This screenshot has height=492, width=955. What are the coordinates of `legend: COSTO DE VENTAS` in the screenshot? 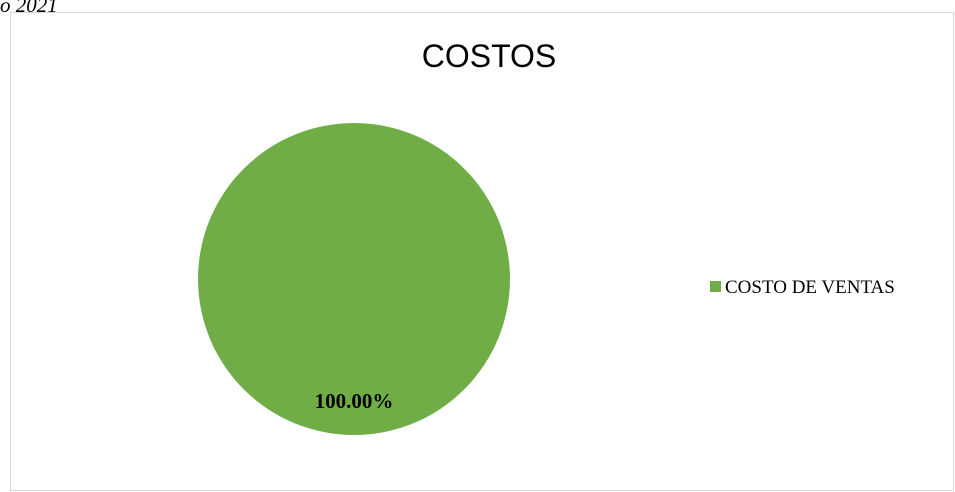 It's located at (802, 287).